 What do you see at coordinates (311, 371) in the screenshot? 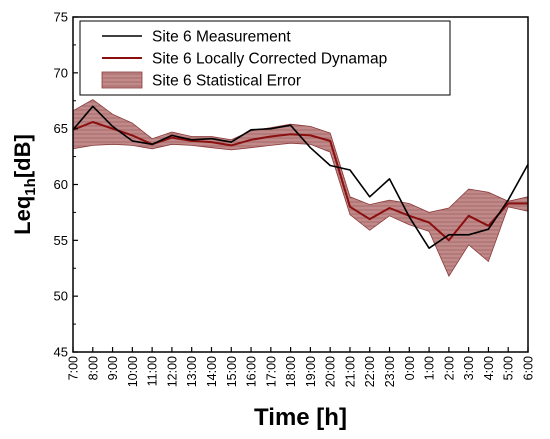
I see `x-tick-label: 19:00` at bounding box center [311, 371].